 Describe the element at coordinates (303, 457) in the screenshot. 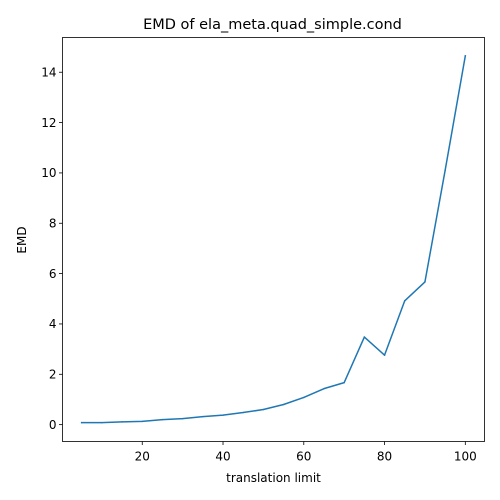

I see `x-tick-label: 60` at that location.